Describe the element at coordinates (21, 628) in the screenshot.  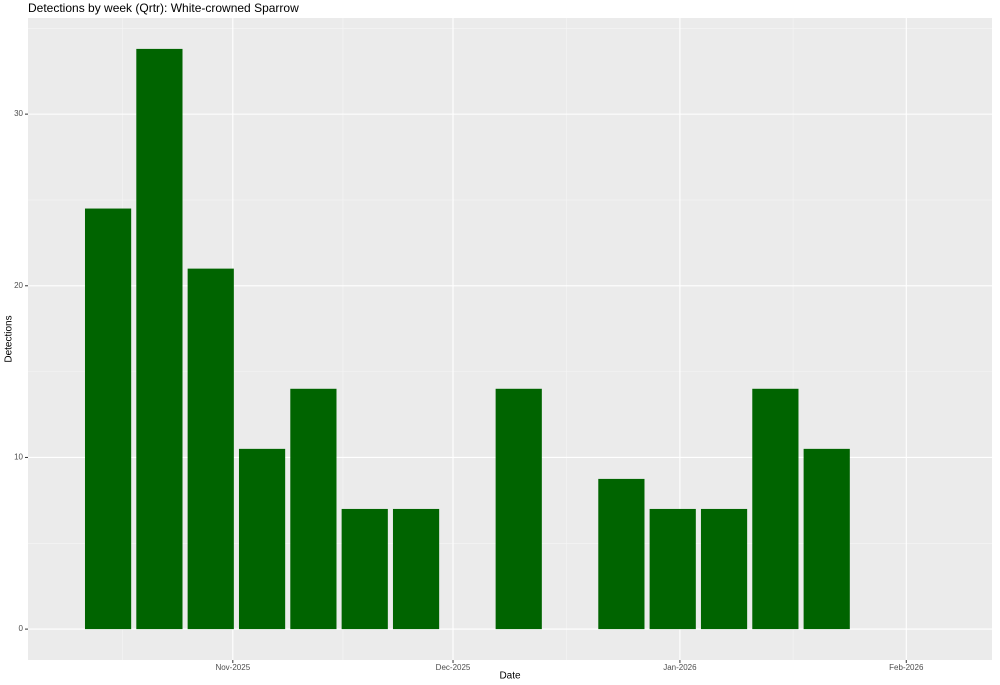
I see `y-tick-label: 0` at that location.